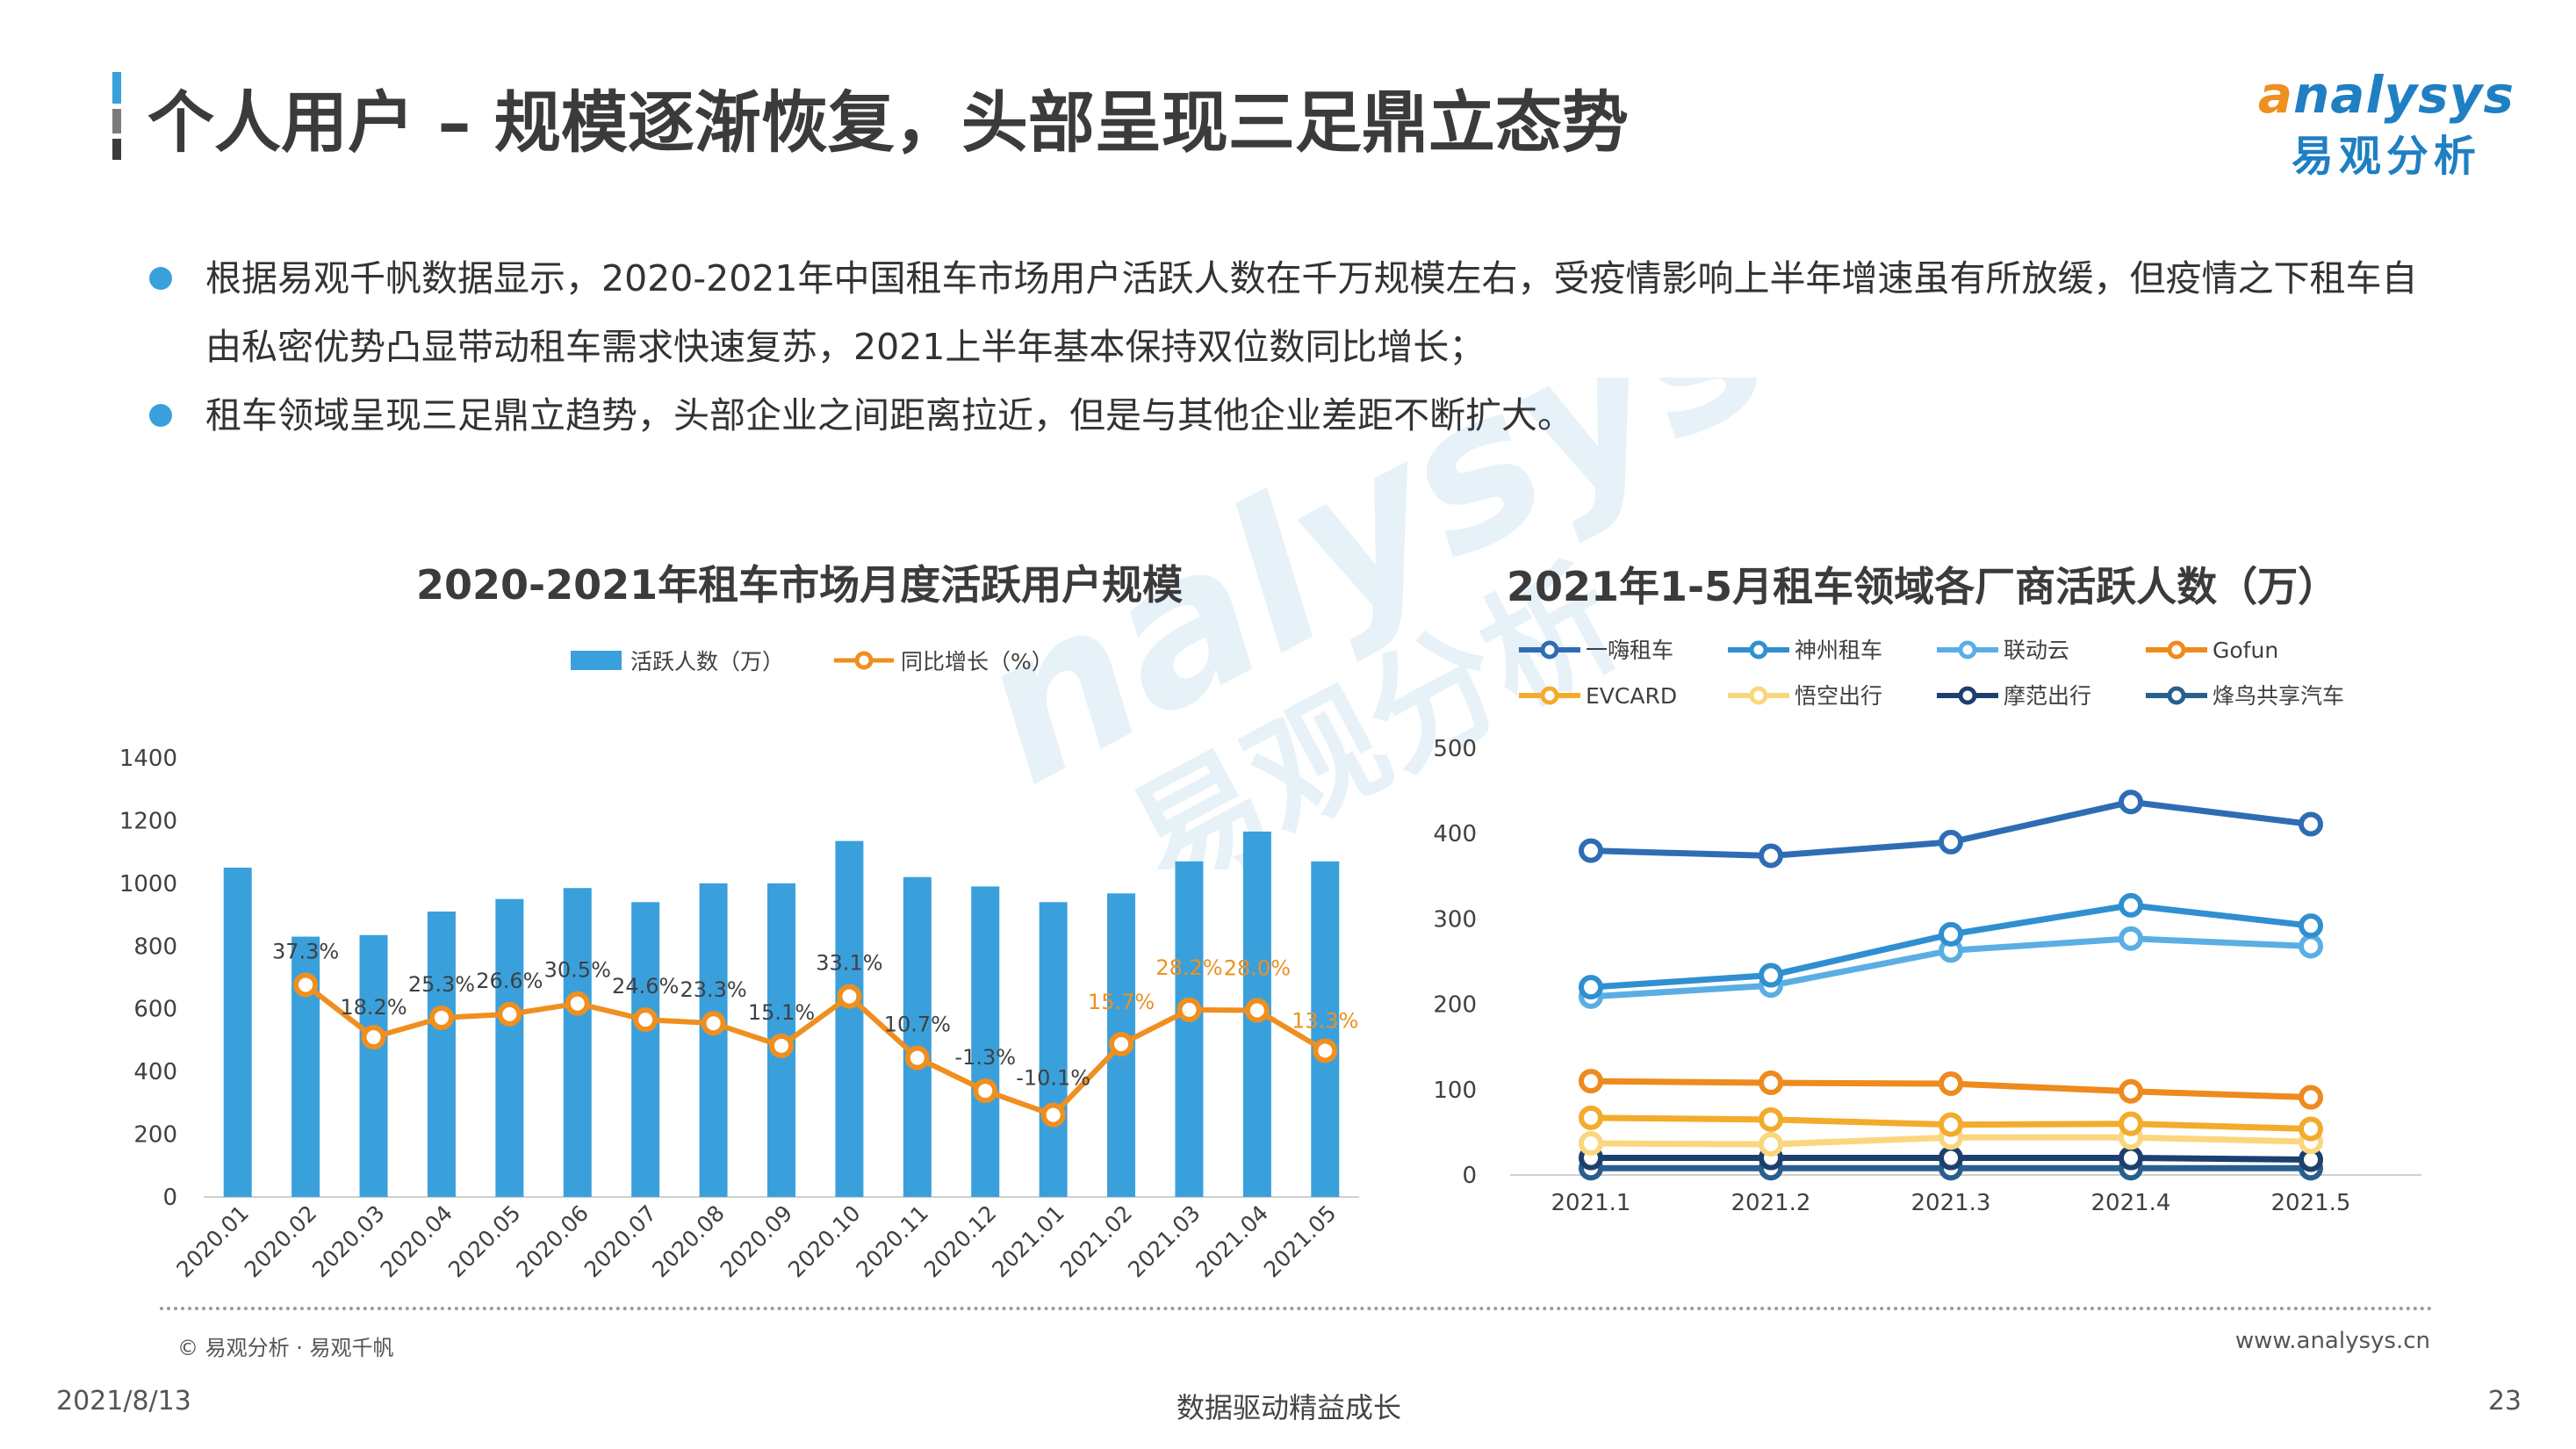  Describe the element at coordinates (155, 947) in the screenshot. I see `y-tick-label: 800` at that location.